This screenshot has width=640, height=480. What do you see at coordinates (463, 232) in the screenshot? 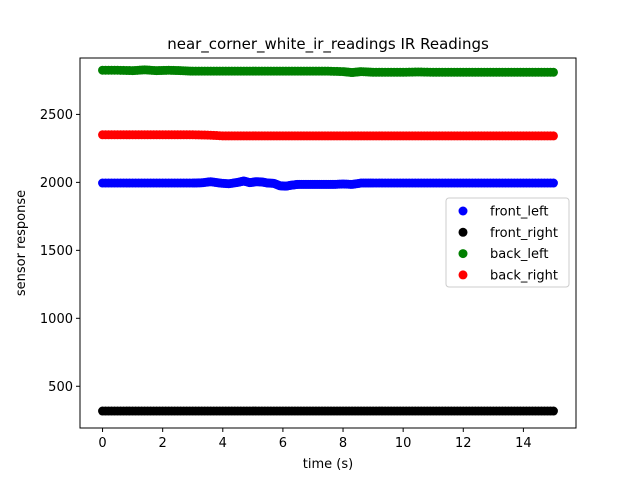
I see `legend-marker-front_right` at bounding box center [463, 232].